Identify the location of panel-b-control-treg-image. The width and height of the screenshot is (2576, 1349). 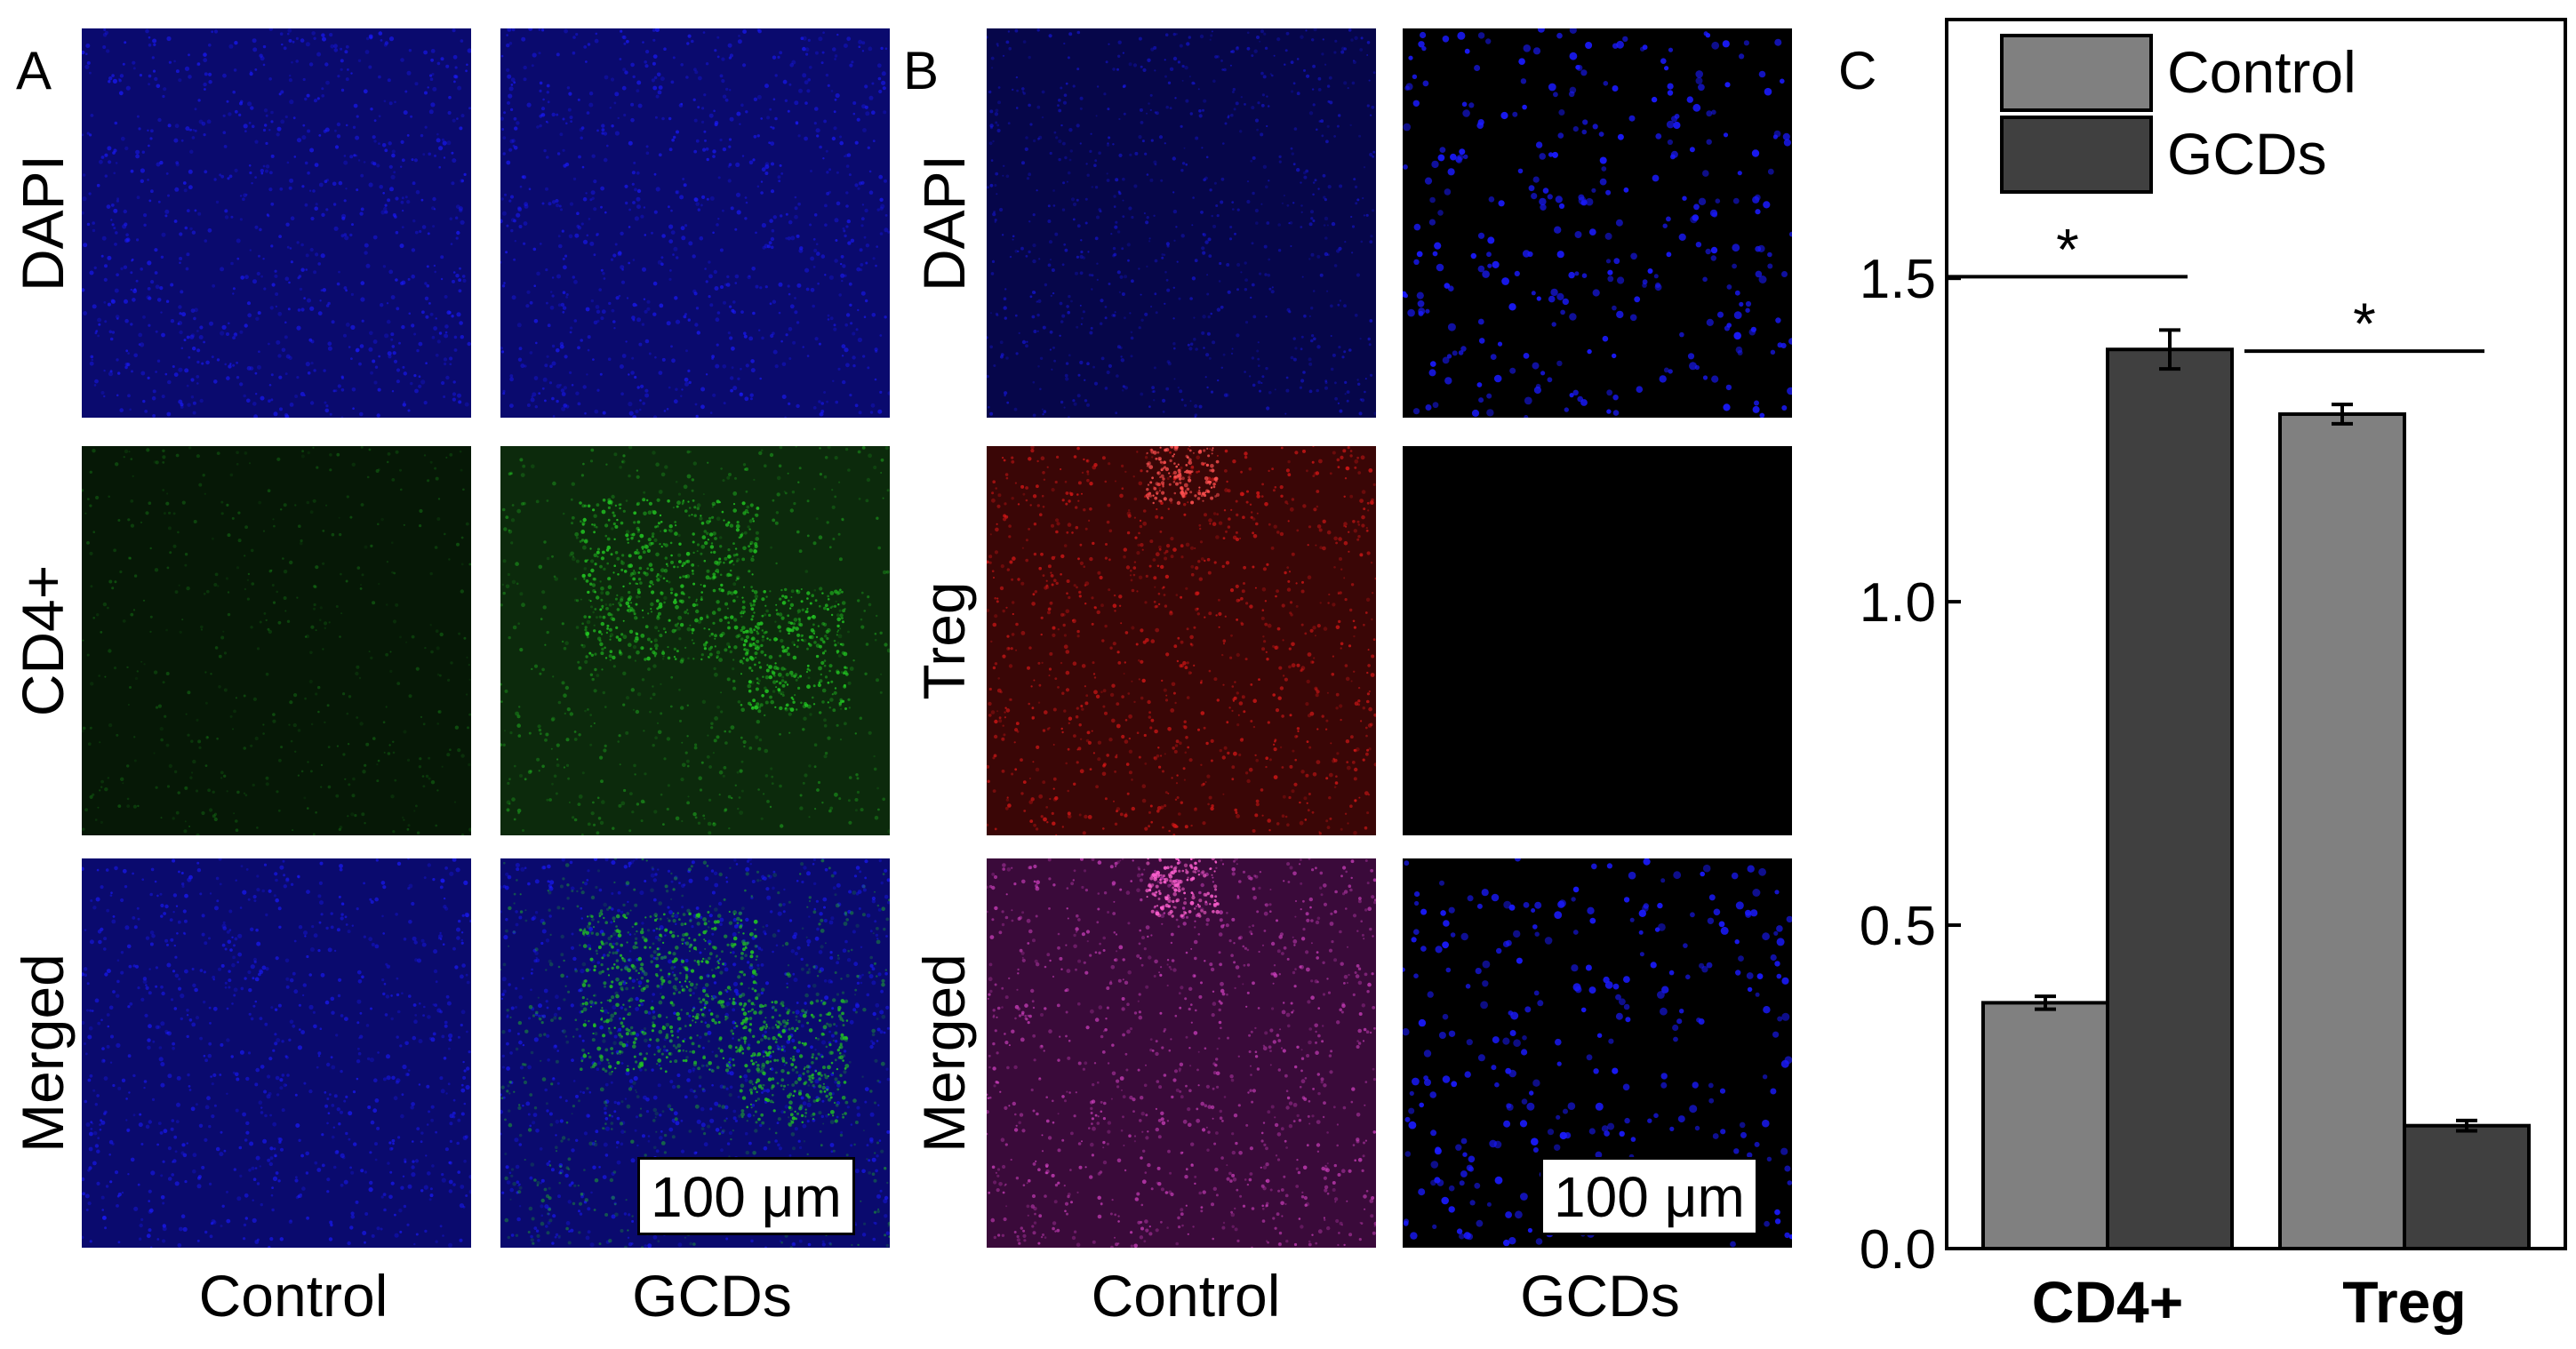
(1181, 640).